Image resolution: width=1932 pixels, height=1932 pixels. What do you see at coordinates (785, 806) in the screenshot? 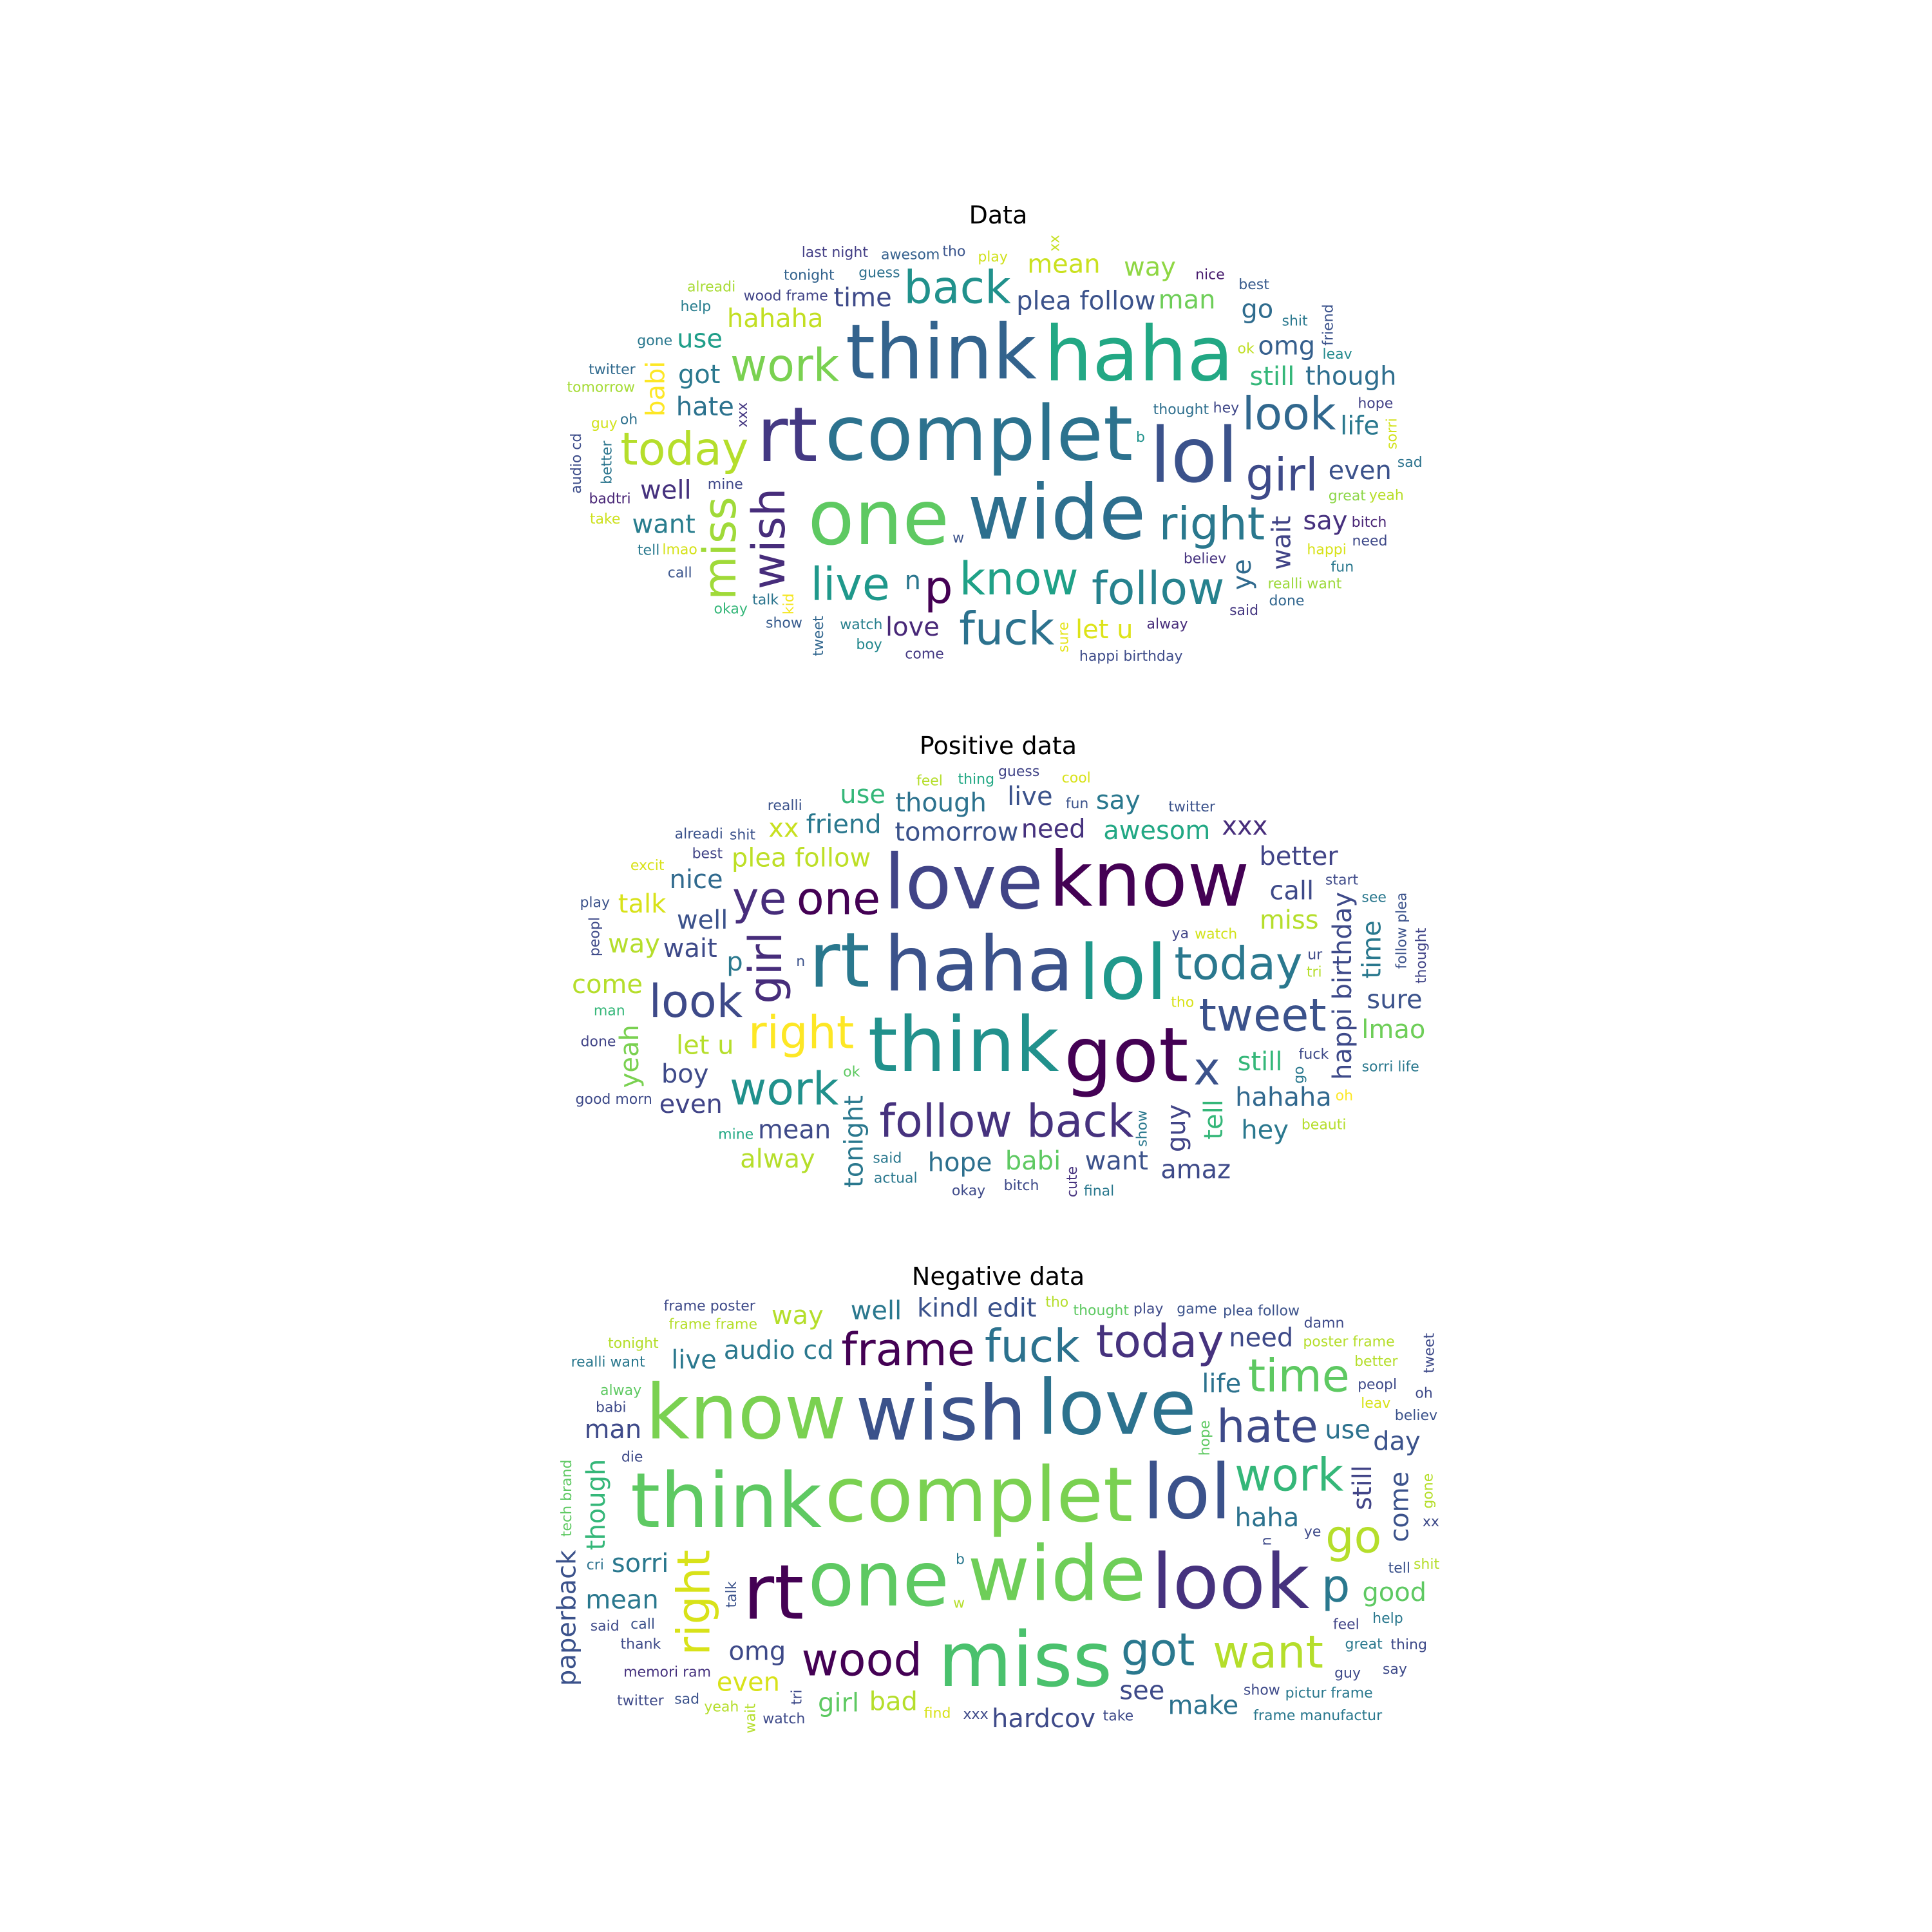
I see `cloud-word-realli: realli` at bounding box center [785, 806].